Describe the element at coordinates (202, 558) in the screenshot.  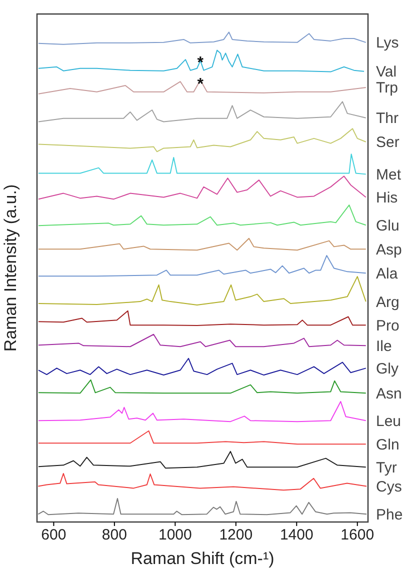
I see `x-axis-title: Raman Shift (cm-¹)` at that location.